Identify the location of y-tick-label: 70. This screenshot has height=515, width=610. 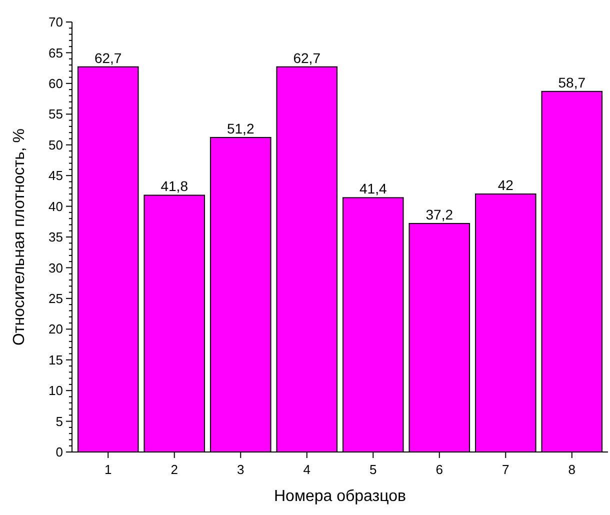
(55, 22).